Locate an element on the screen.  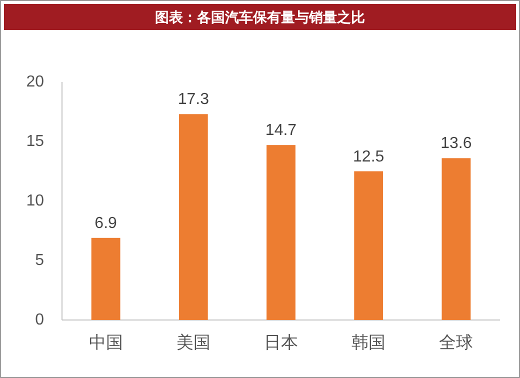
data-label: 17.3 is located at coordinates (194, 99).